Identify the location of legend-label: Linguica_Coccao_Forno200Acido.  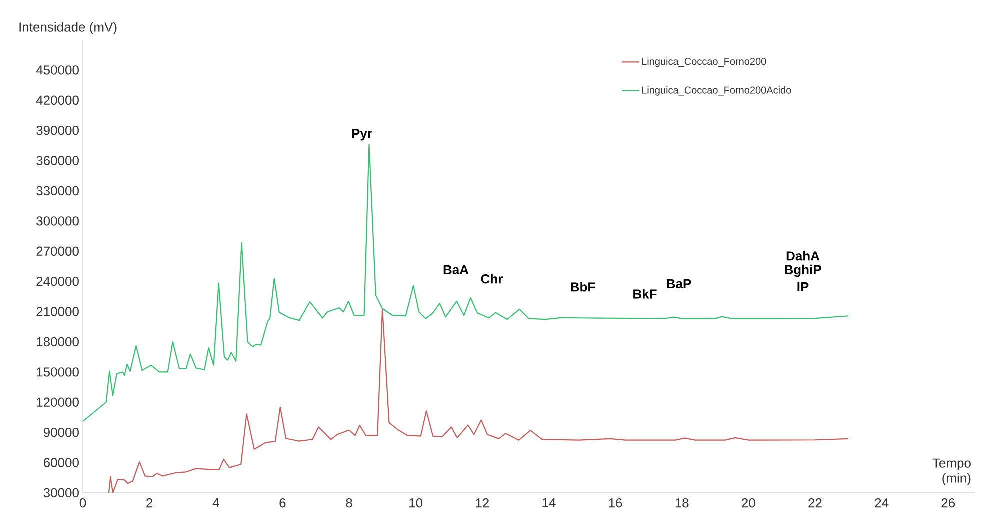
(717, 91).